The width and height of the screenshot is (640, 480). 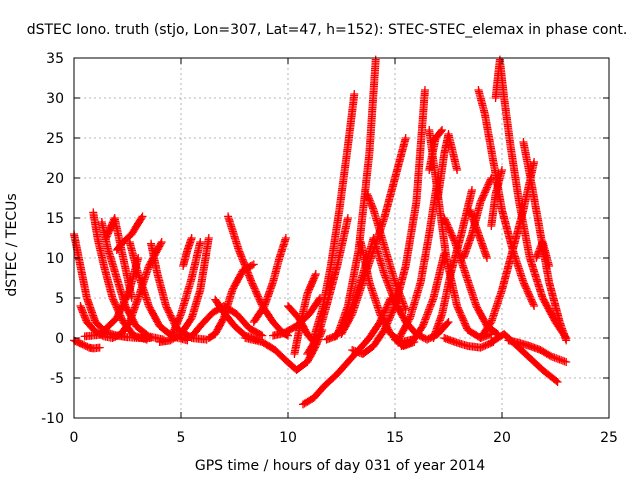 What do you see at coordinates (609, 438) in the screenshot?
I see `x-tick-label: 25` at bounding box center [609, 438].